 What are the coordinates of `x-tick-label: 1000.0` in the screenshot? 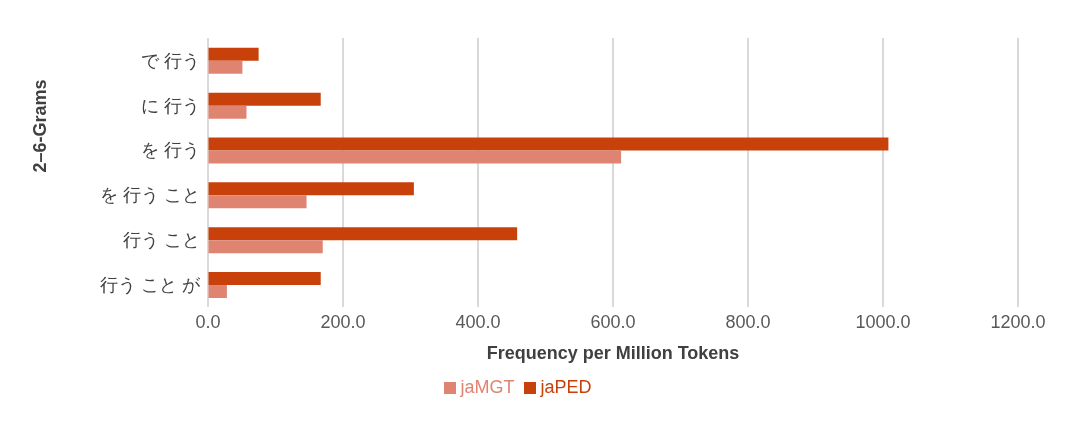 It's located at (883, 321).